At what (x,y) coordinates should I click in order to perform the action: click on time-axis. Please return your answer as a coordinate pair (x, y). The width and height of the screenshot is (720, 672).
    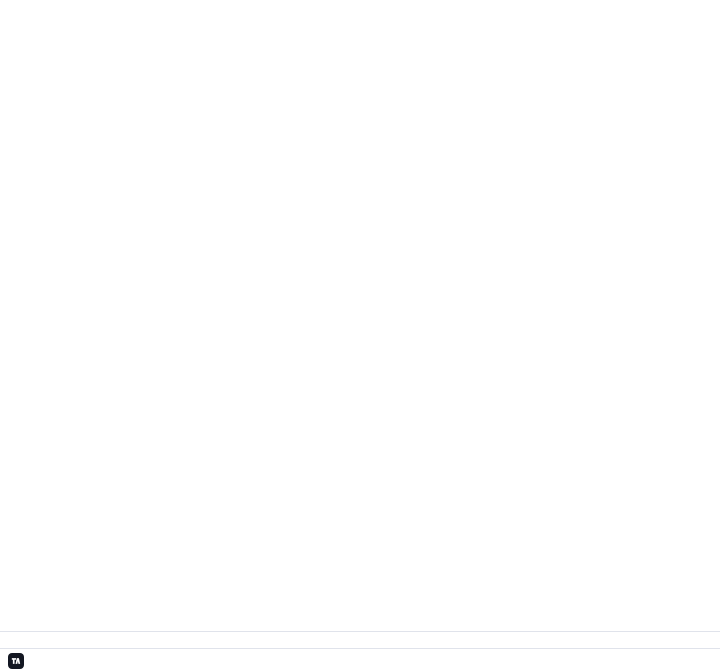
    Looking at the image, I should click on (360, 639).